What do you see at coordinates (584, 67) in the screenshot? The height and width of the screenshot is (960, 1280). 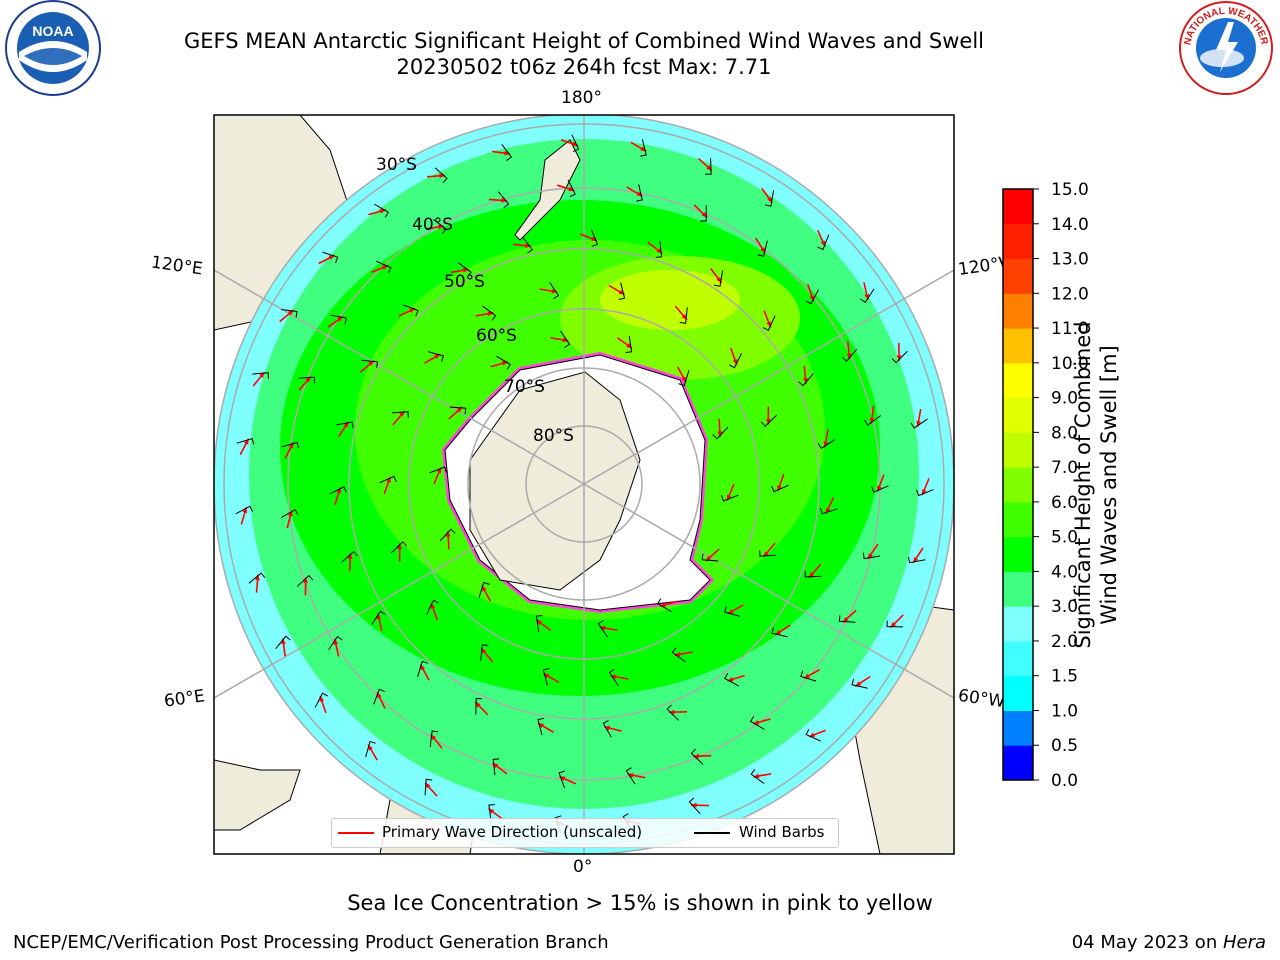 I see `map-subtitle: 20230502 t06z 264h fcst Max: 7.71` at bounding box center [584, 67].